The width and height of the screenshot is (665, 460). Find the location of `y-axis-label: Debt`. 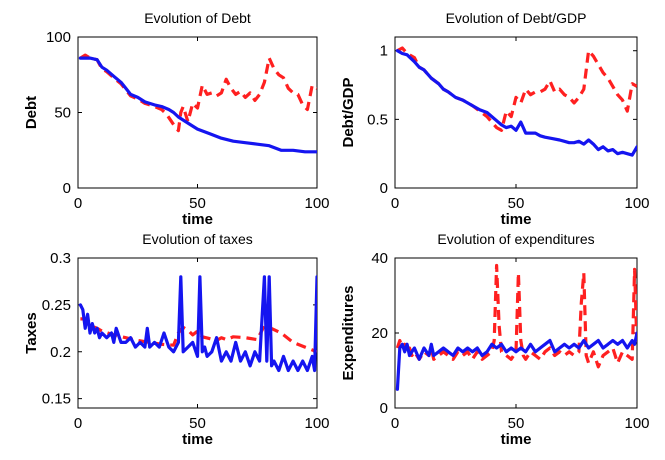

y-axis-label: Debt is located at coordinates (31, 112).